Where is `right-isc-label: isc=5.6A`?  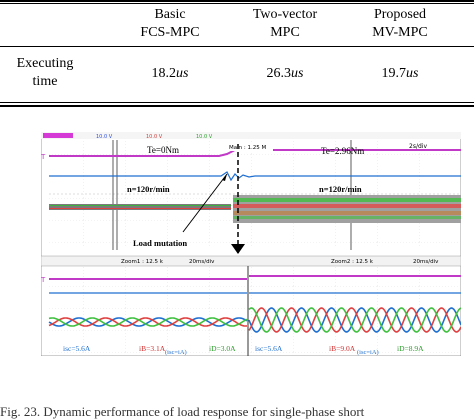
right-isc-label: isc=5.6A is located at coordinates (269, 348).